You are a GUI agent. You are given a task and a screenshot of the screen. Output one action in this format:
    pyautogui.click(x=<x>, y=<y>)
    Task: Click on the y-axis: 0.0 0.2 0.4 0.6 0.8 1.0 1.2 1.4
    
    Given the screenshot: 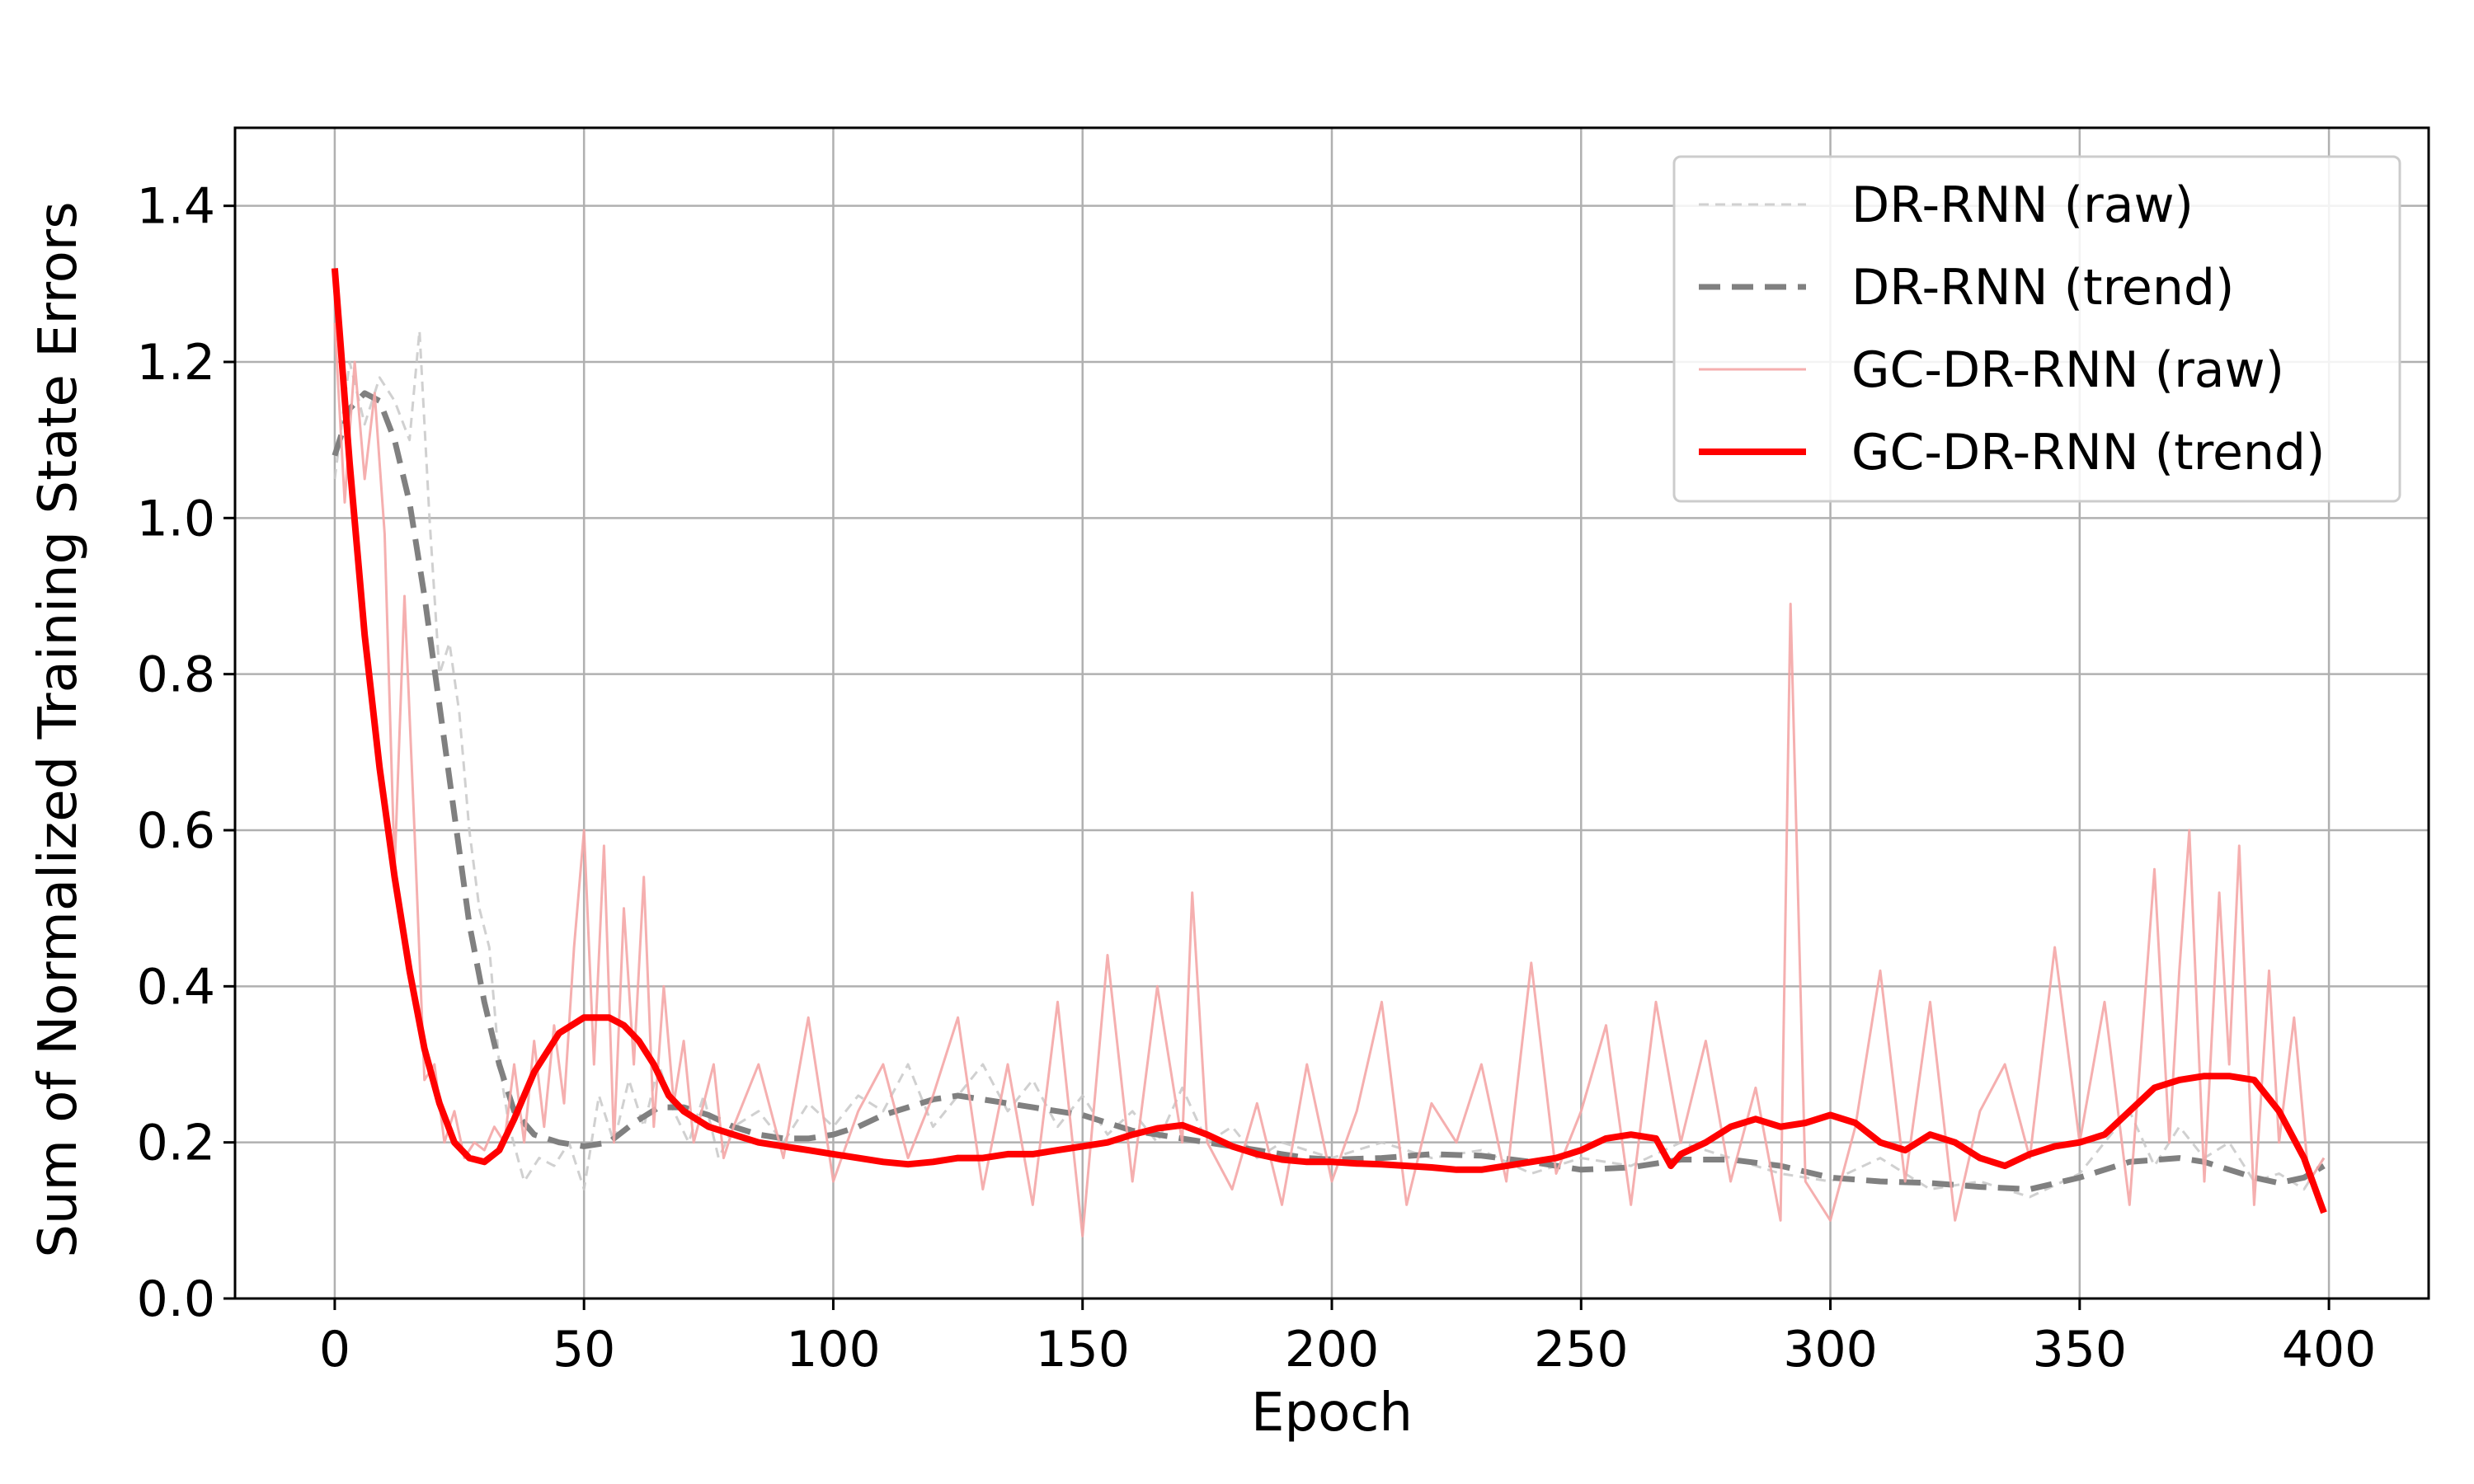 What is the action you would take?
    pyautogui.click(x=186, y=753)
    